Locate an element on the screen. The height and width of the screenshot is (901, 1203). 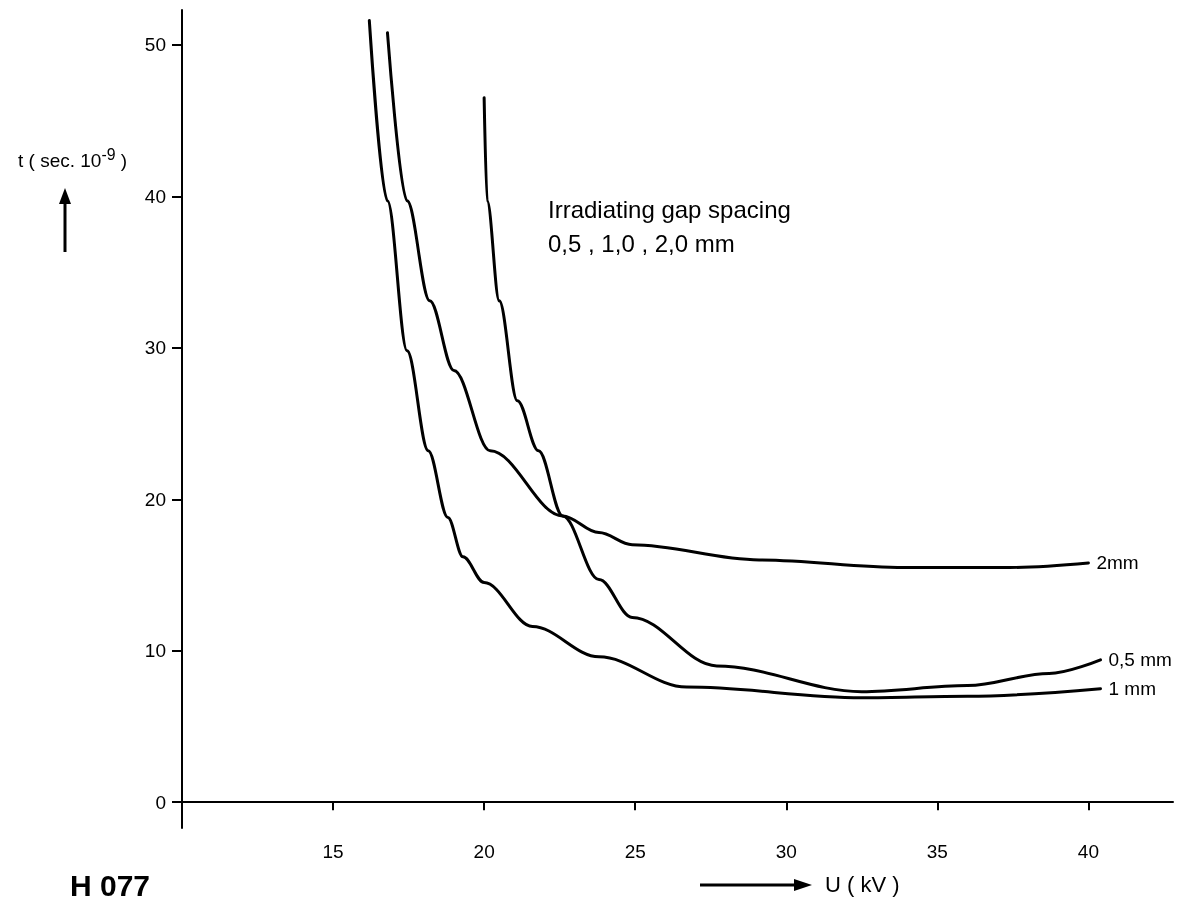
y-tick-label: 0 is located at coordinates (160, 802).